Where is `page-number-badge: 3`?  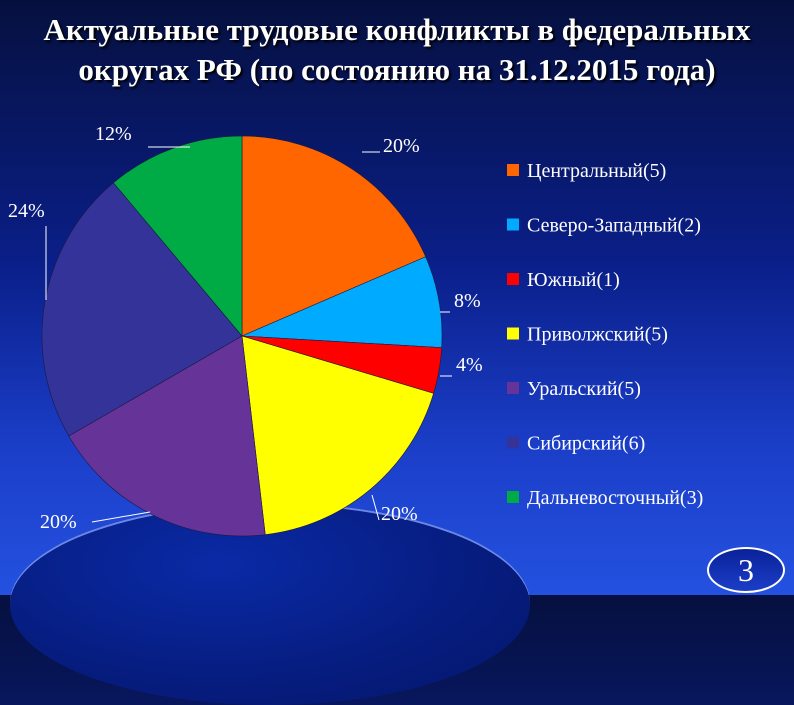
page-number-badge: 3 is located at coordinates (746, 570).